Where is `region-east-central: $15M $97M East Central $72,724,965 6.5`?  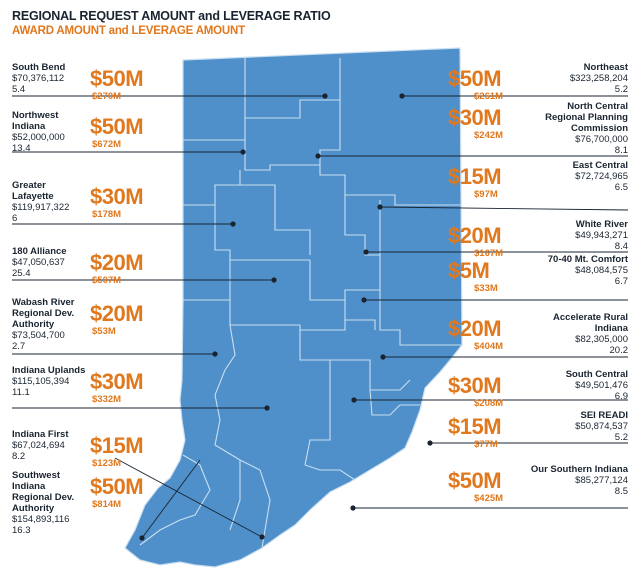
region-east-central: $15M $97M East Central $72,724,965 6.5 is located at coordinates (538, 189).